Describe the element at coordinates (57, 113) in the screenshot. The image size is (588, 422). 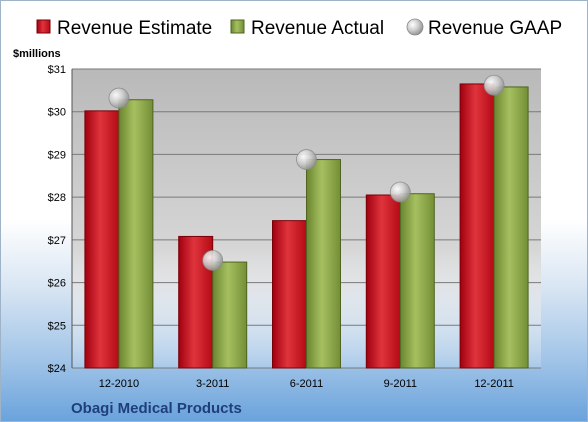
I see `y-tick-label: $30` at that location.